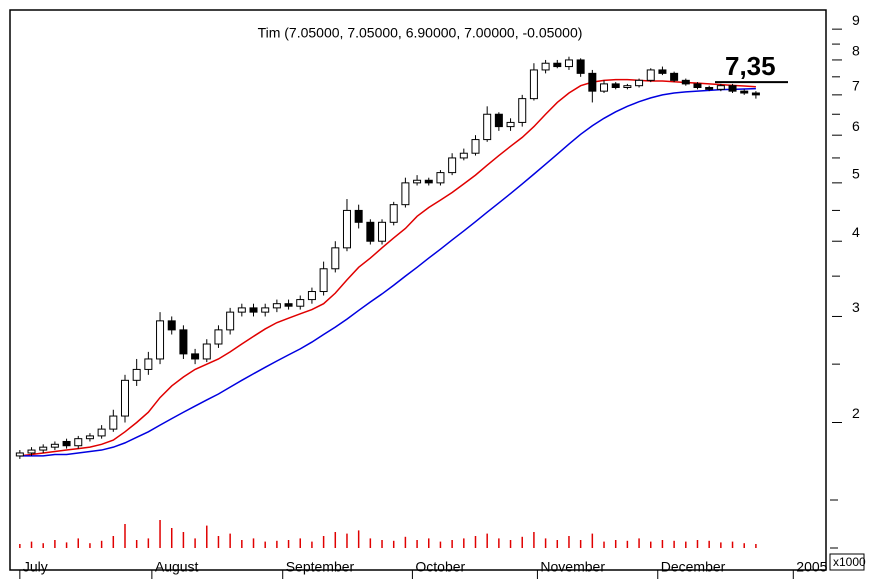 The height and width of the screenshot is (584, 891). Describe the element at coordinates (811, 567) in the screenshot. I see `x-tick-label: 2005` at that location.